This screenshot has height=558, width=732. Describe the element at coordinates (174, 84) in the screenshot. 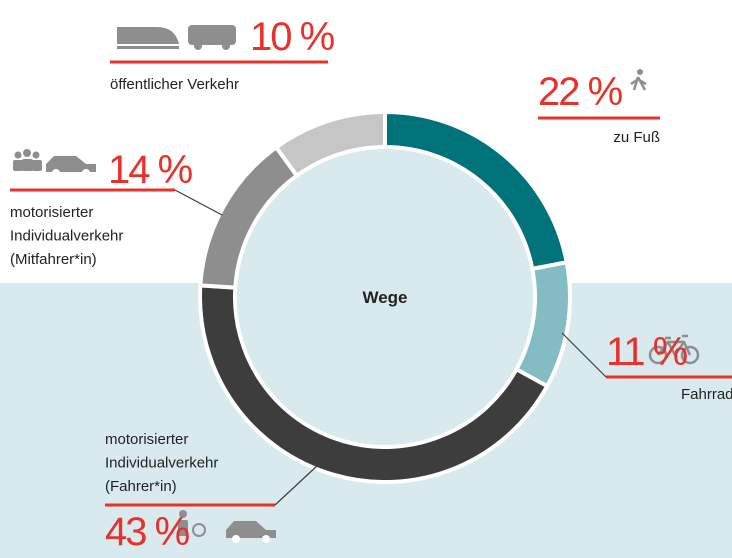

I see `category-label: öffentlicher Verkehr` at that location.